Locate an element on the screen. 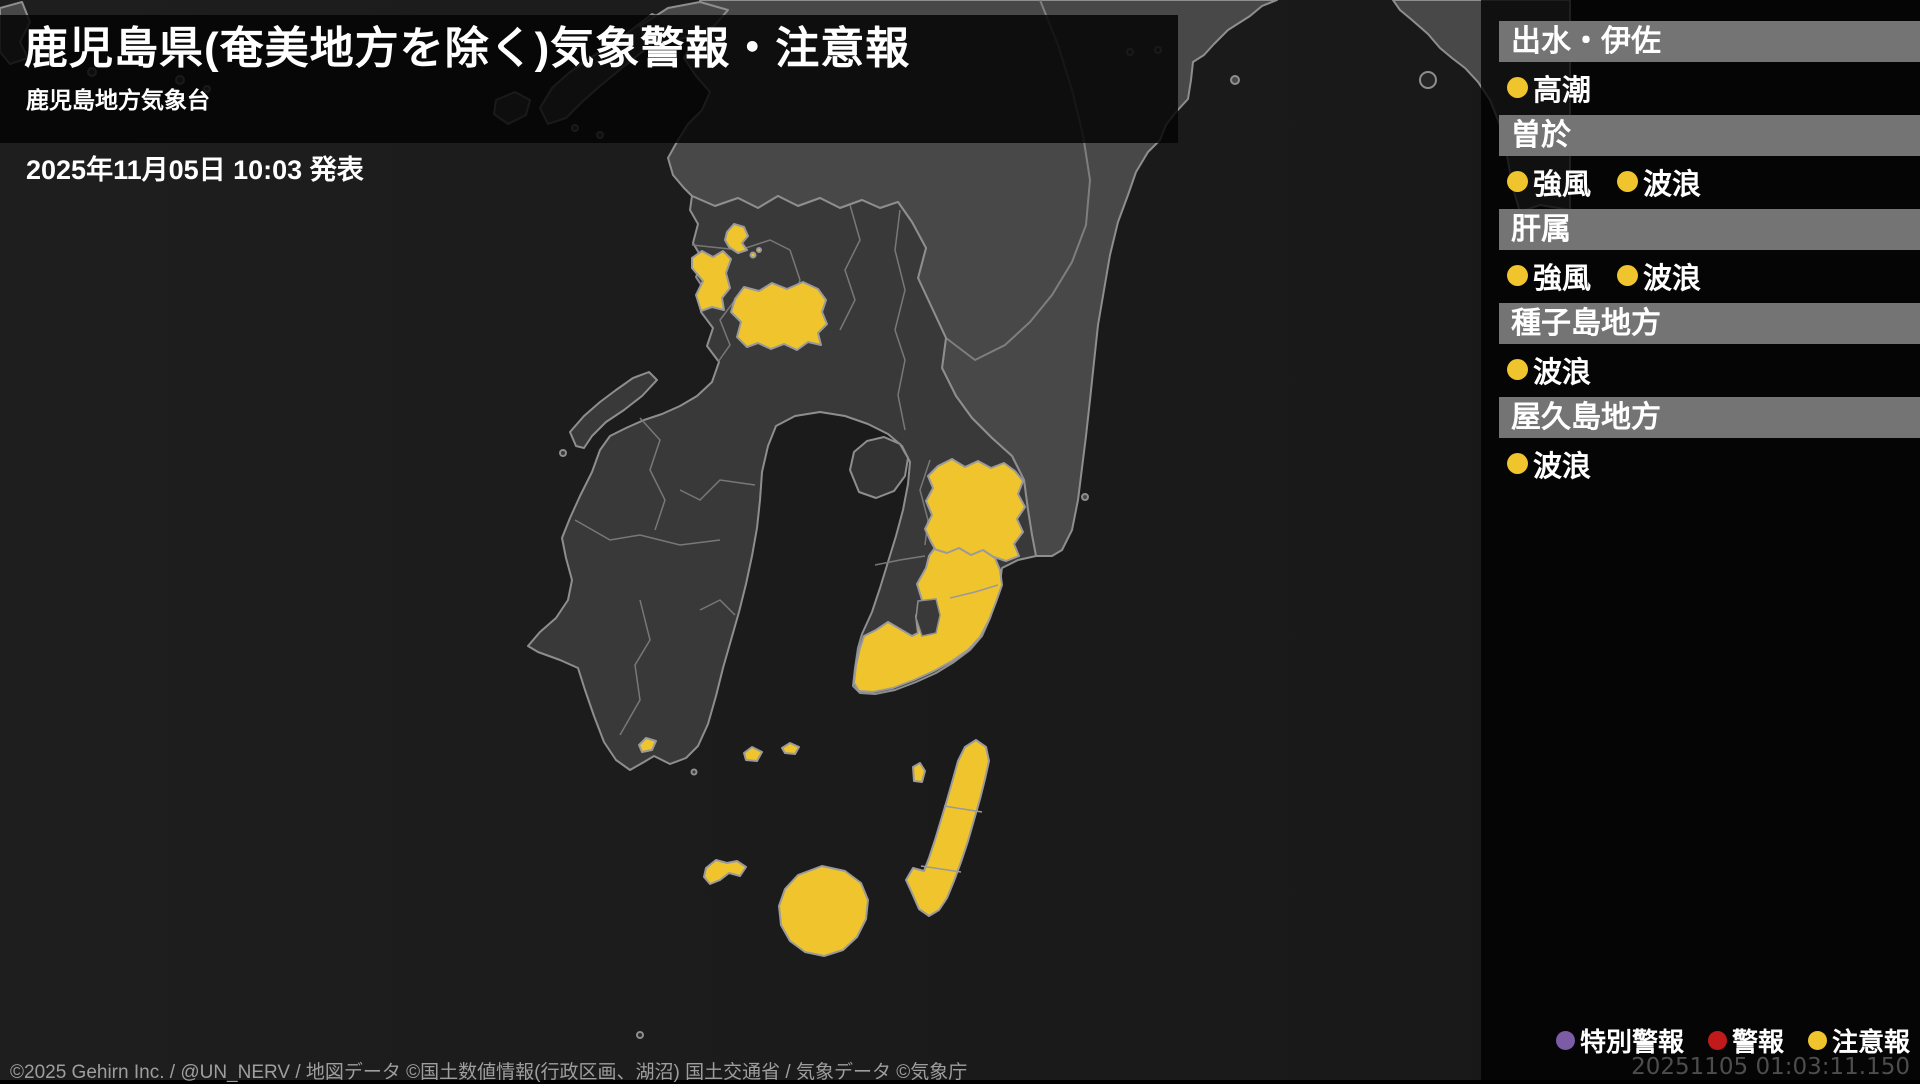 This screenshot has height=1084, width=1920. issued-datetime: 2025年11月05日 10:03 発表 is located at coordinates (195, 170).